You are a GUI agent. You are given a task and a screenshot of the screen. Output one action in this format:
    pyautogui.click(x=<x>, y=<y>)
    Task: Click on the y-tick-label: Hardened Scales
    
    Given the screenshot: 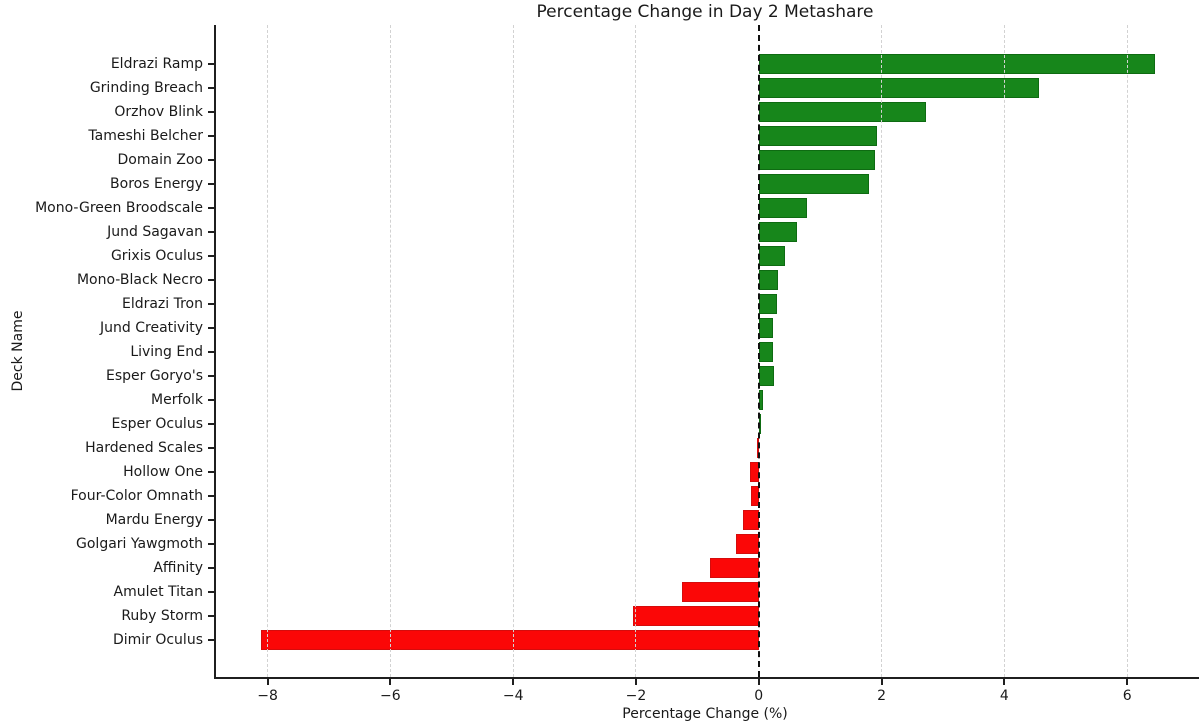 What is the action you would take?
    pyautogui.click(x=144, y=448)
    